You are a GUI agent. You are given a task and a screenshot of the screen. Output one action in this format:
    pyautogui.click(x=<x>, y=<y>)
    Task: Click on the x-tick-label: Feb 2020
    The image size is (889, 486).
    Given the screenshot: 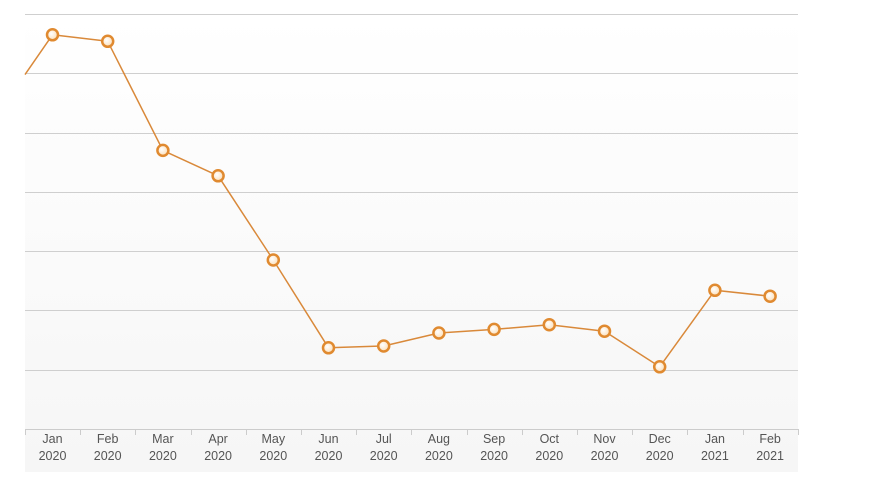 What is the action you would take?
    pyautogui.click(x=108, y=447)
    